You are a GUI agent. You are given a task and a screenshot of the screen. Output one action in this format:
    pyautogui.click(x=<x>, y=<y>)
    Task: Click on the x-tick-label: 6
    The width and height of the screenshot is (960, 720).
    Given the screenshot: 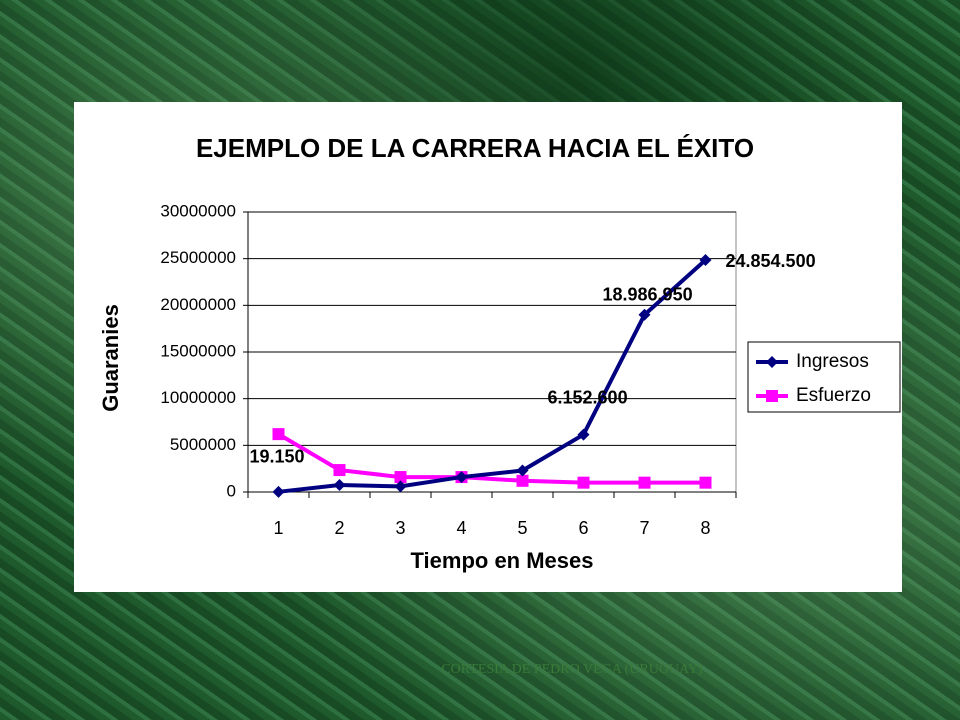 What is the action you would take?
    pyautogui.click(x=583, y=528)
    